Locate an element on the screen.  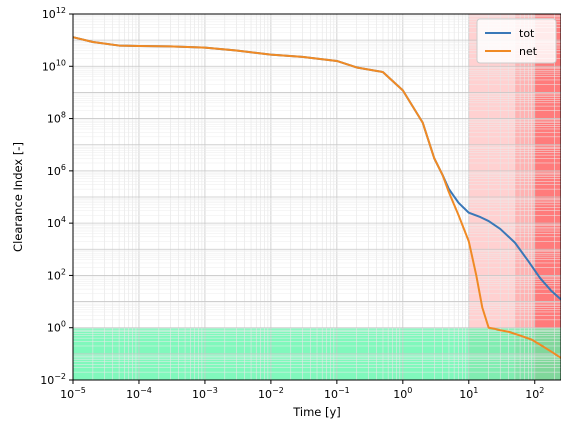
y-tick-label: 10⁴ is located at coordinates (56, 222).